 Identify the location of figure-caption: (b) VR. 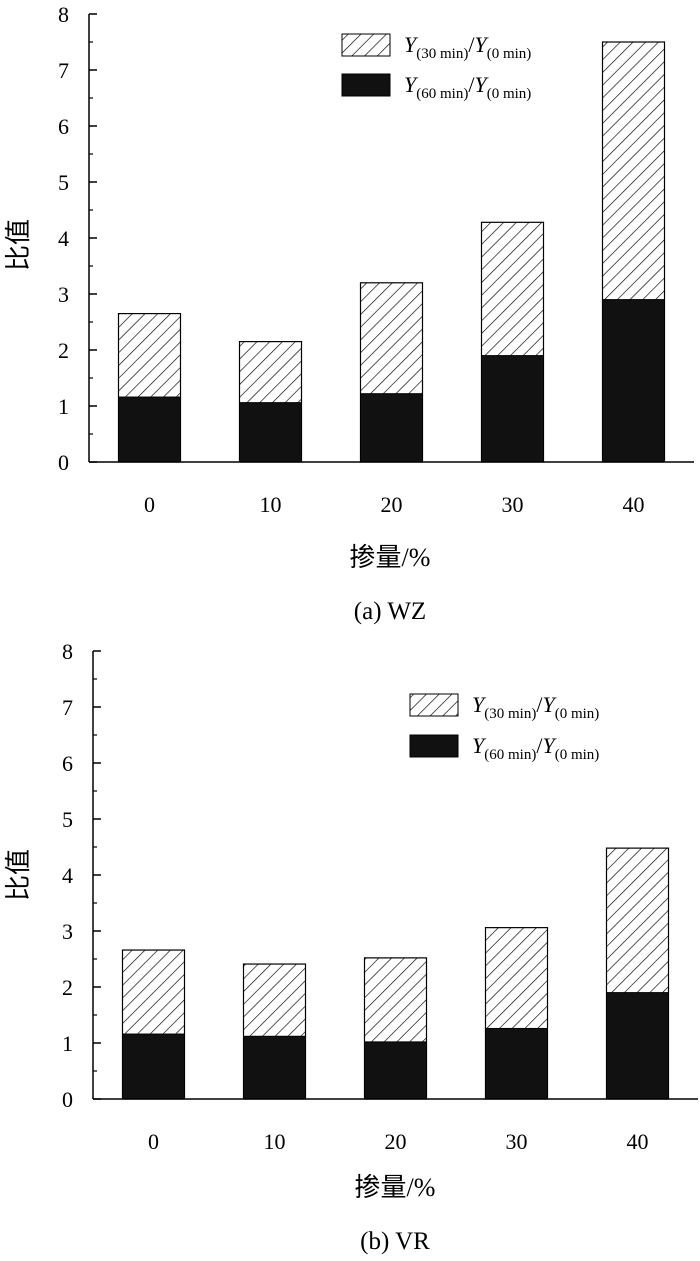
(395, 1241).